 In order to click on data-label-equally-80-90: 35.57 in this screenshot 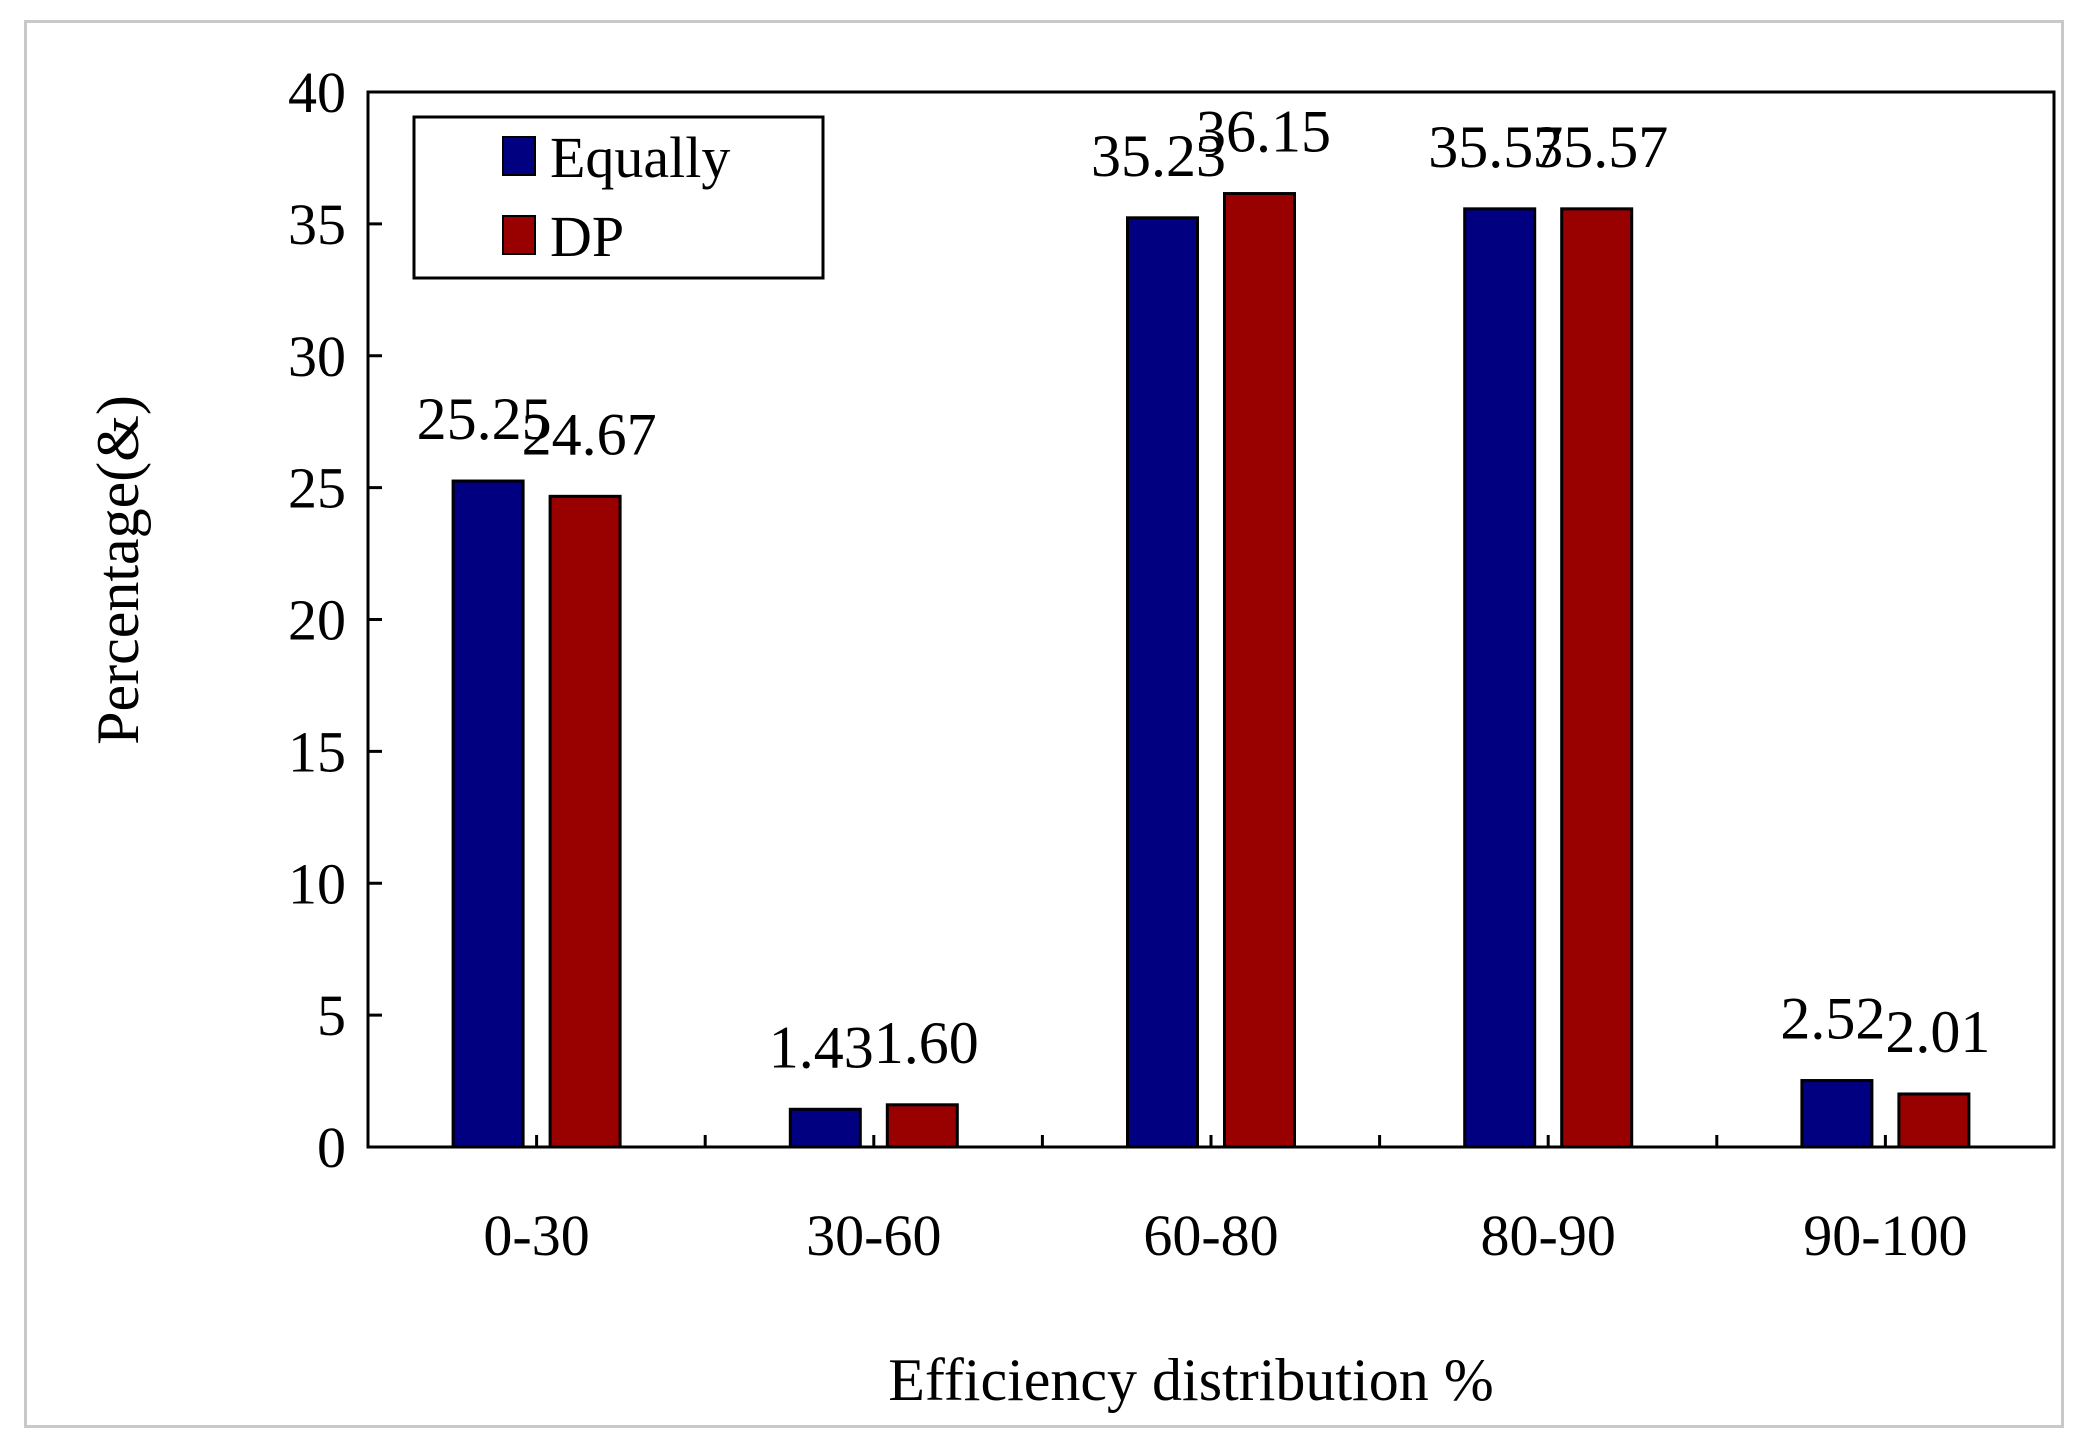, I will do `click(1495, 147)`.